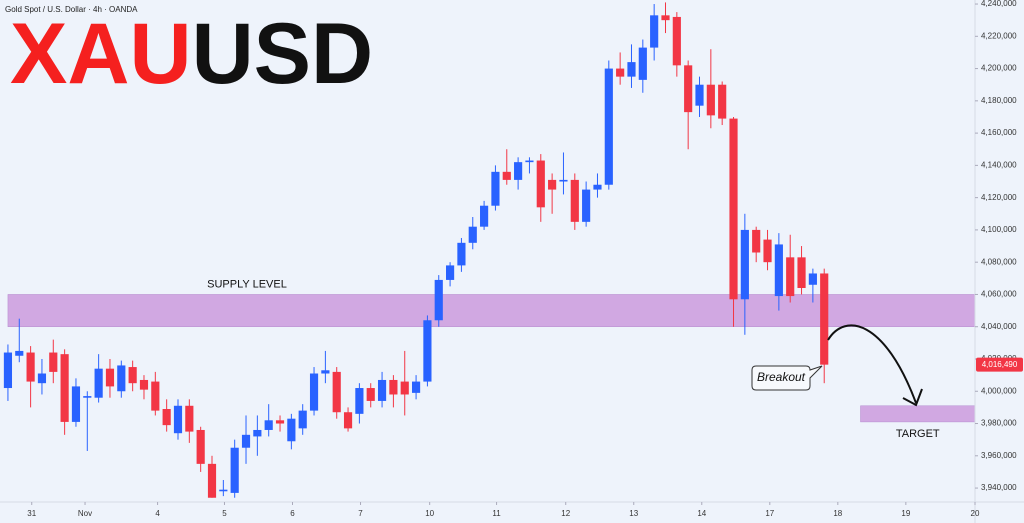  I want to click on chart-title: XAUUSD, so click(191, 54).